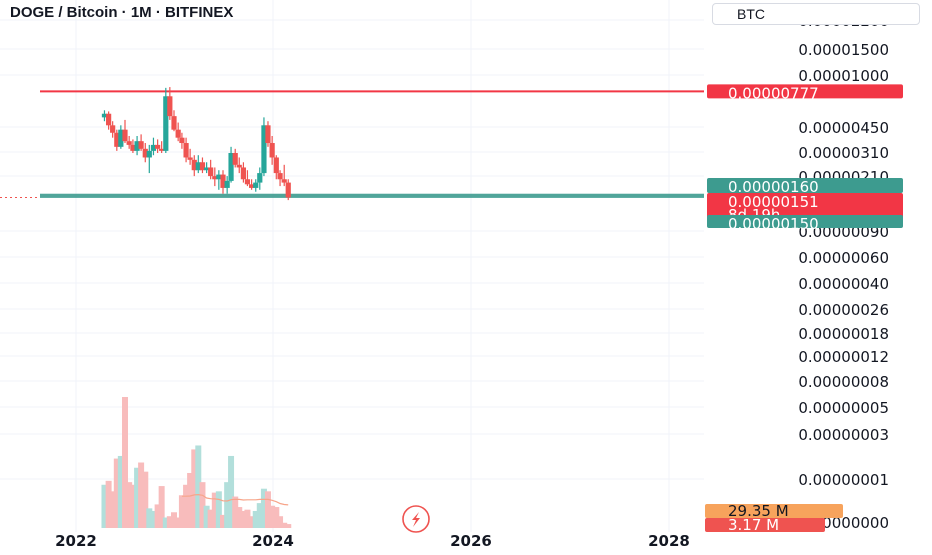 The width and height of the screenshot is (932, 555). What do you see at coordinates (773, 93) in the screenshot?
I see `resistance-price-badge-text: 0.00000777` at bounding box center [773, 93].